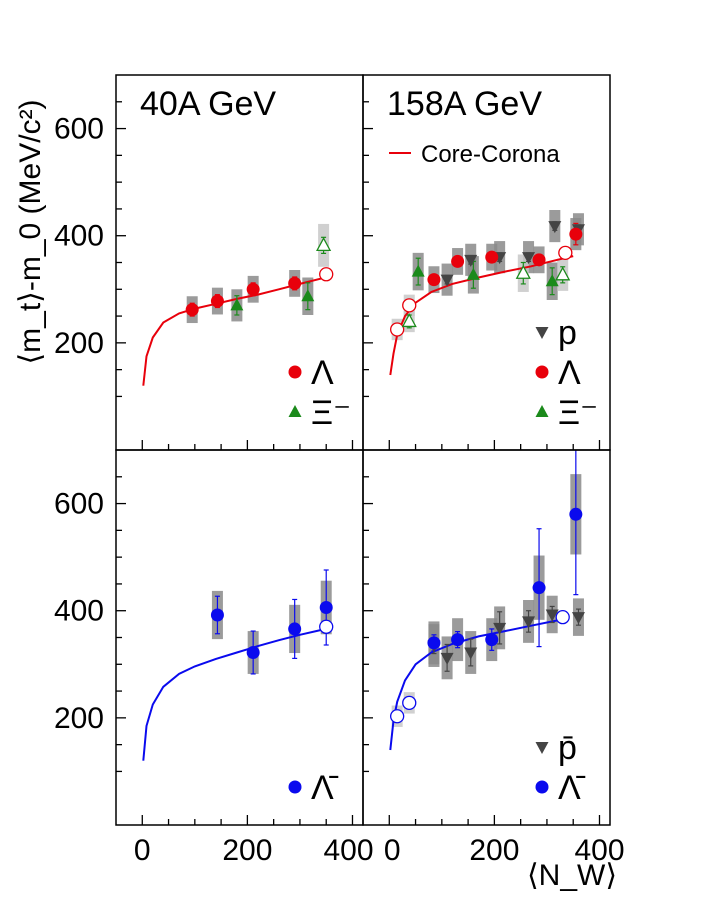 Image resolution: width=706 pixels, height=913 pixels. I want to click on legend-label: p̄, so click(567, 748).